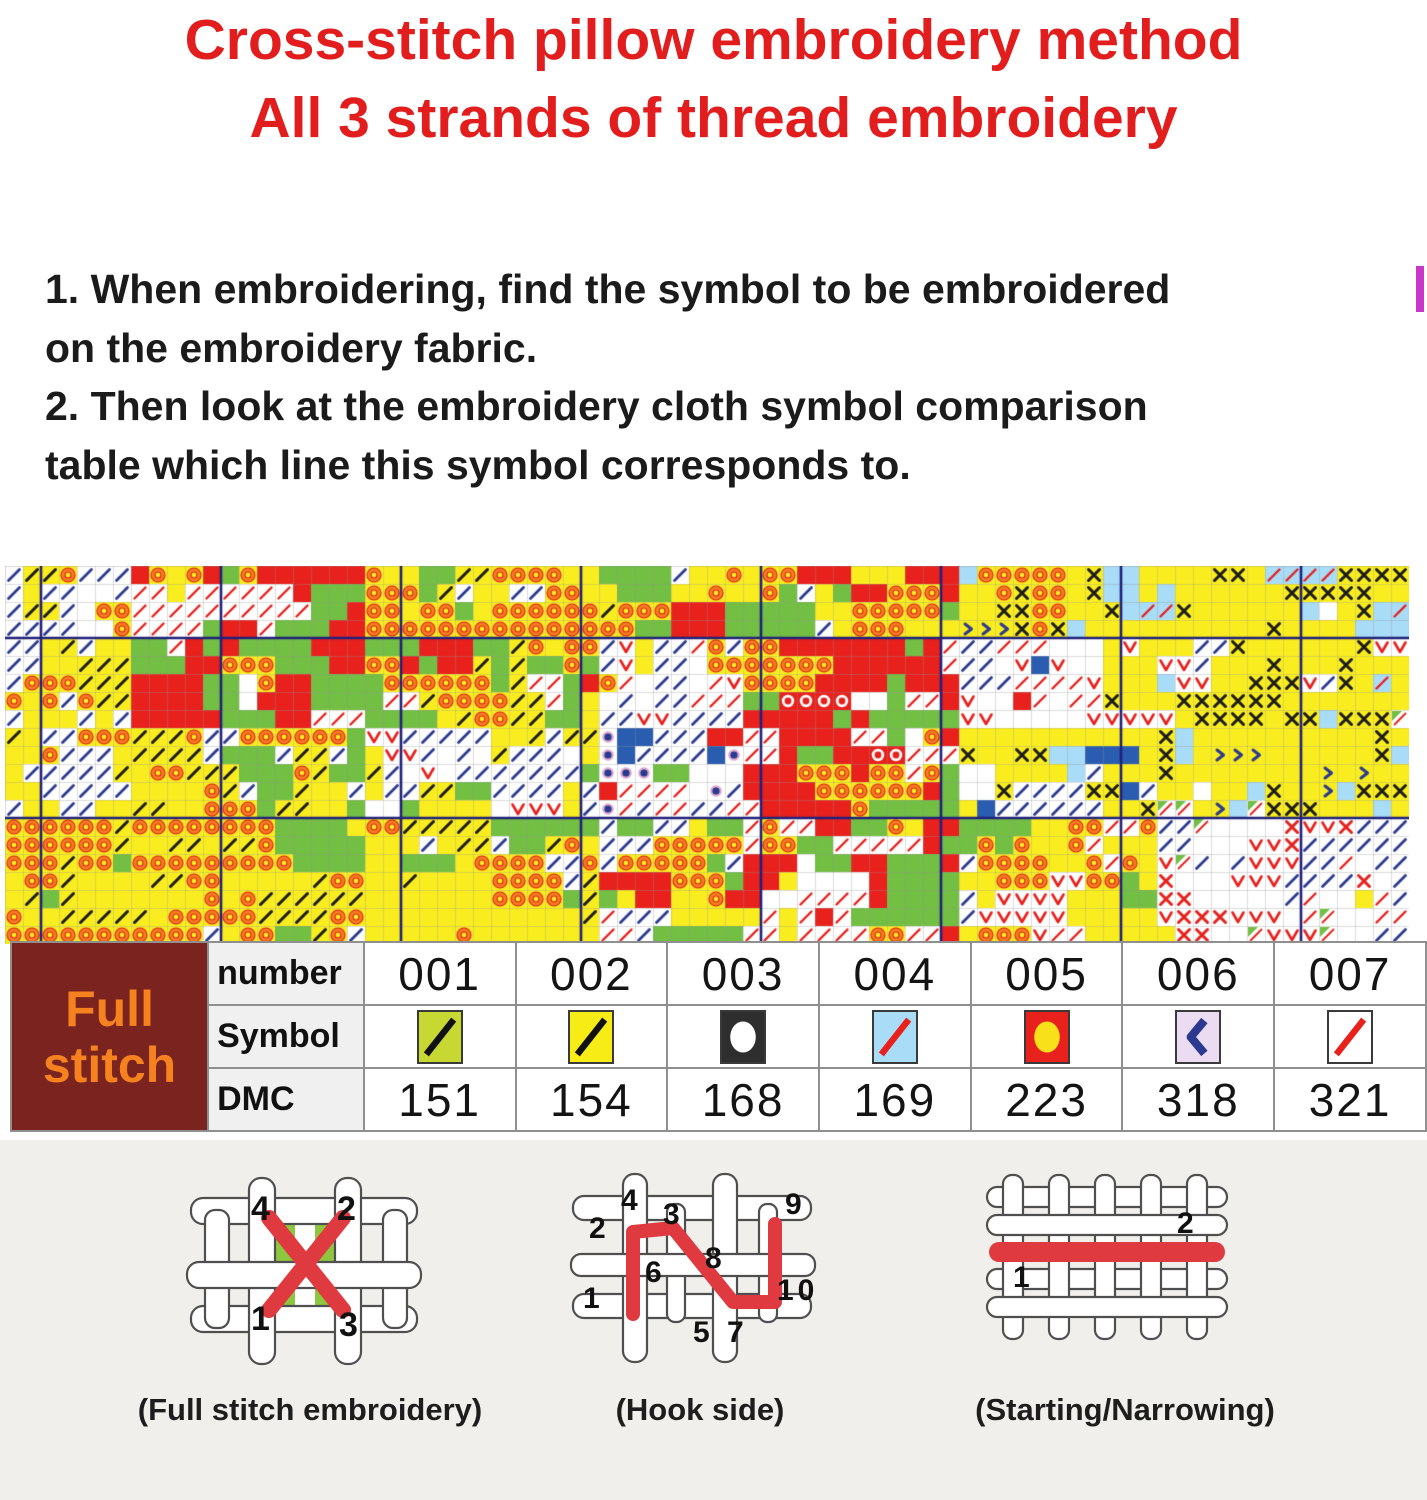 This screenshot has width=1427, height=1500. What do you see at coordinates (894, 1099) in the screenshot?
I see `dmc-value-169: 169` at bounding box center [894, 1099].